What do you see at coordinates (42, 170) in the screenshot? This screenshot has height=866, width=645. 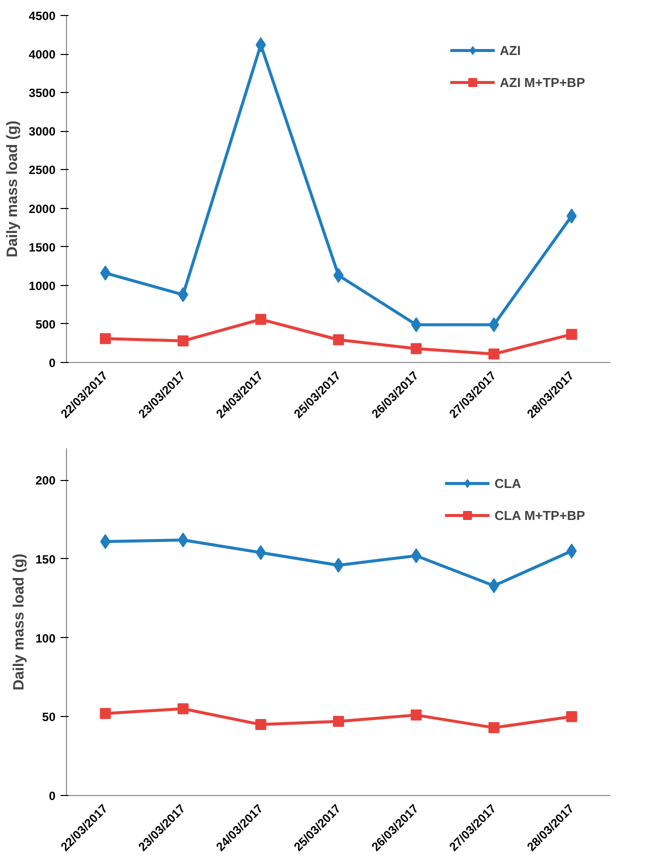 I see `y-tick-label: 2500` at bounding box center [42, 170].